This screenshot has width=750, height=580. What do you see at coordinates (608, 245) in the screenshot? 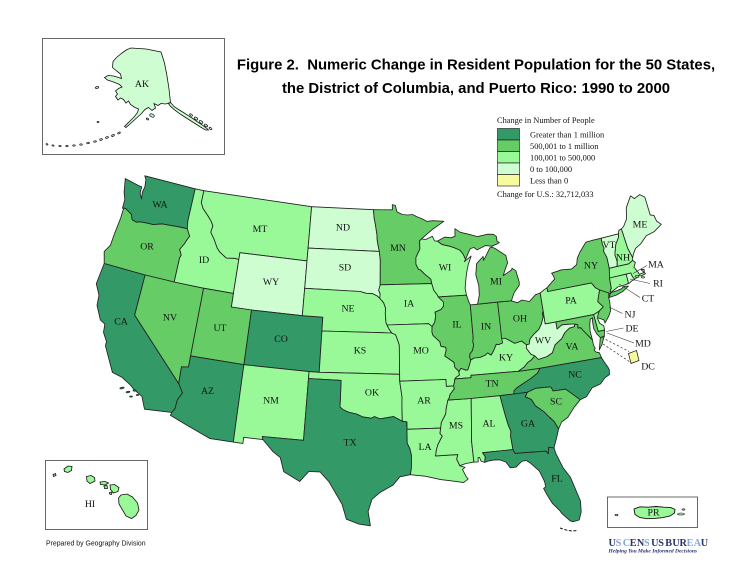
I see `svg-text: VT` at bounding box center [608, 245].